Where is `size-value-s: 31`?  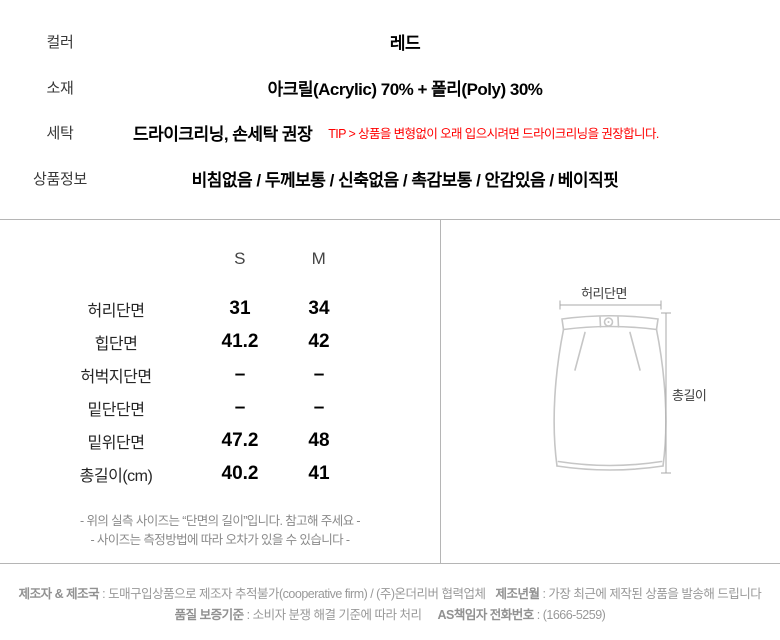 size-value-s: 31 is located at coordinates (240, 308).